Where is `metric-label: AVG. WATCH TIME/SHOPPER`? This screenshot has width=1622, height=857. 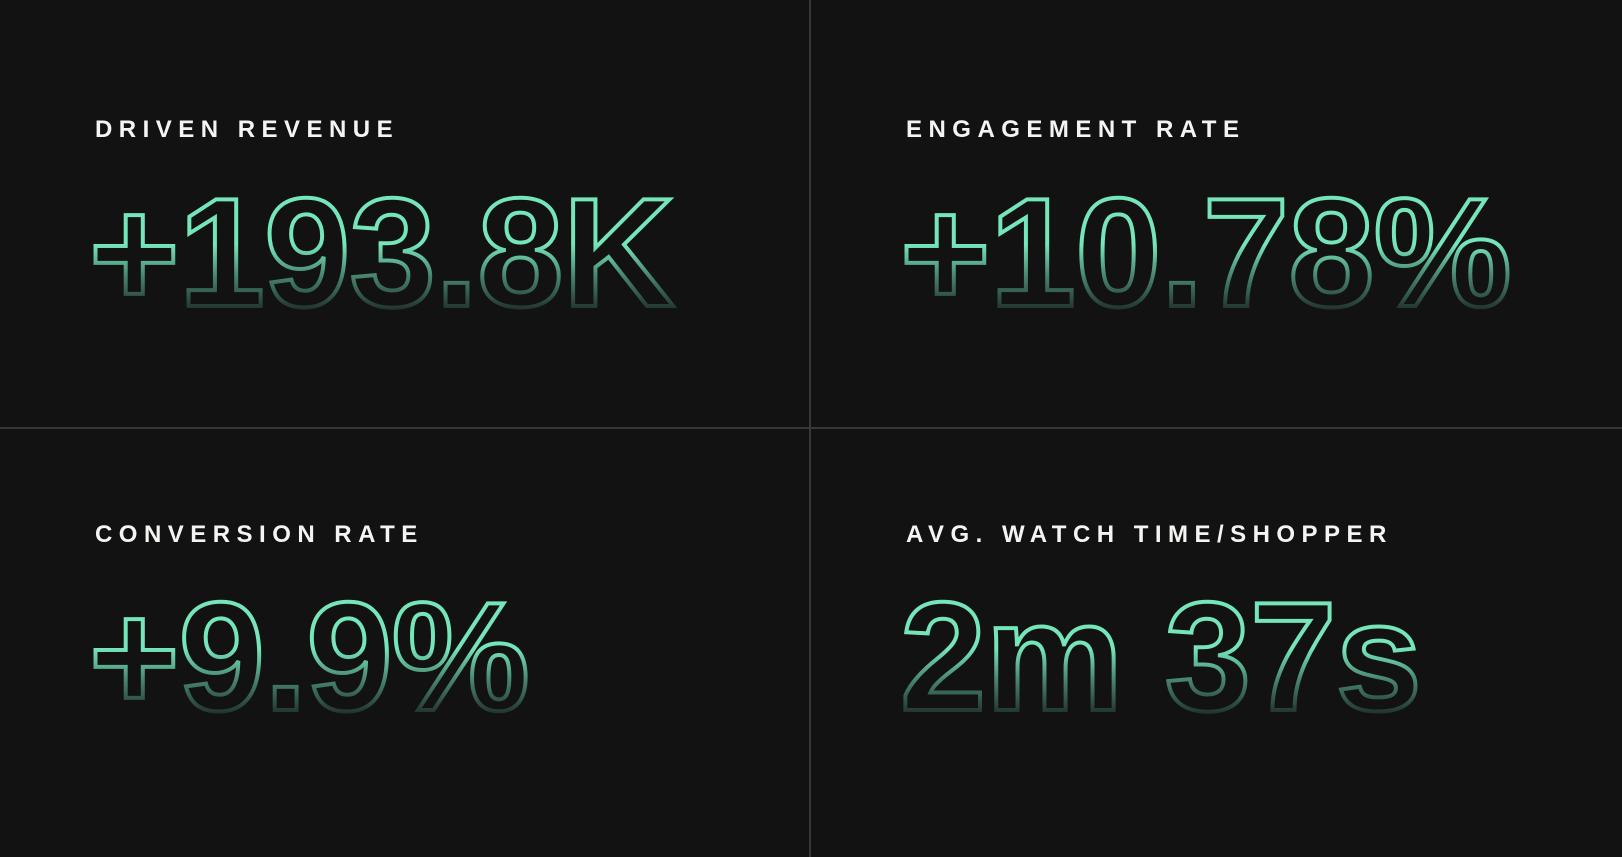 metric-label: AVG. WATCH TIME/SHOPPER is located at coordinates (1149, 534).